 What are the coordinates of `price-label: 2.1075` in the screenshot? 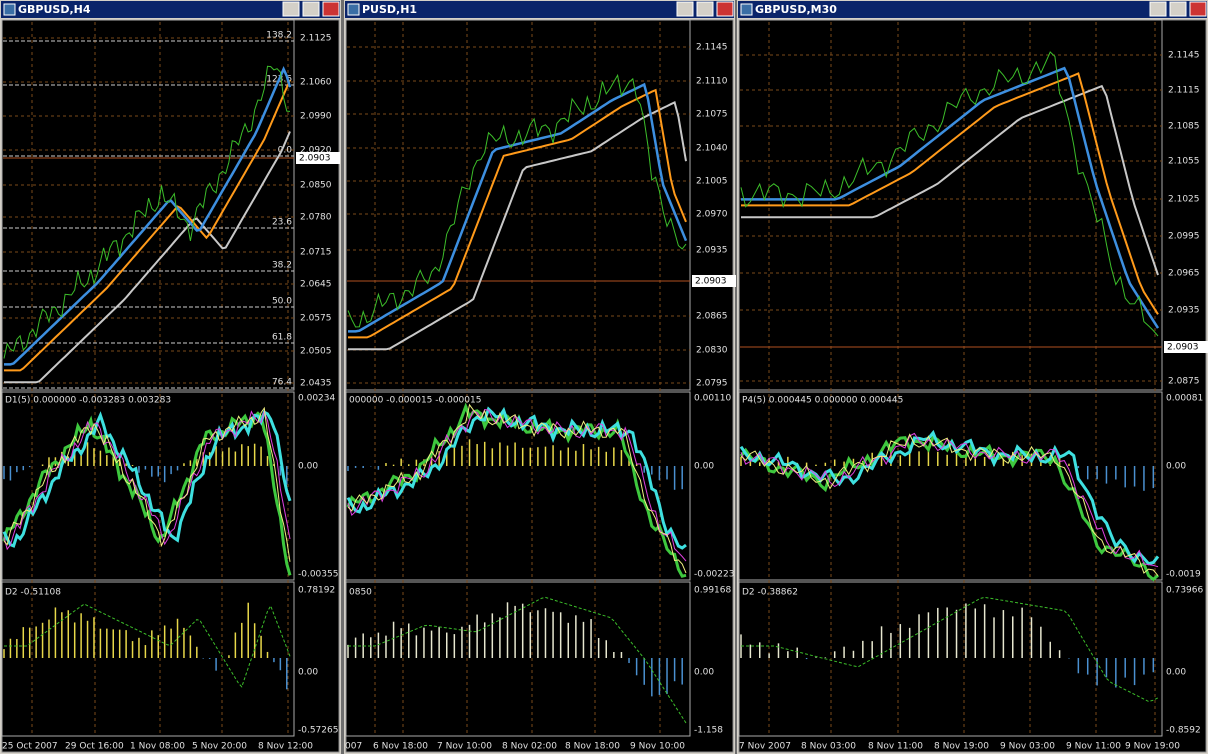 It's located at (712, 115).